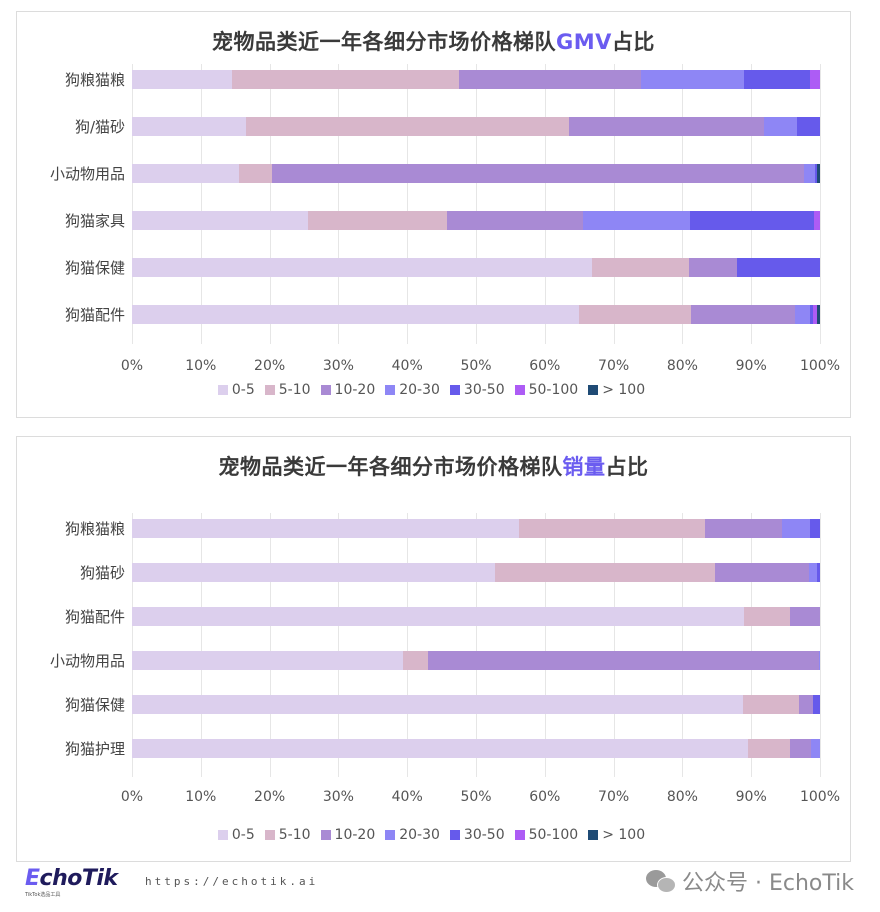  I want to click on category-label: 狗猫家具, so click(94, 221).